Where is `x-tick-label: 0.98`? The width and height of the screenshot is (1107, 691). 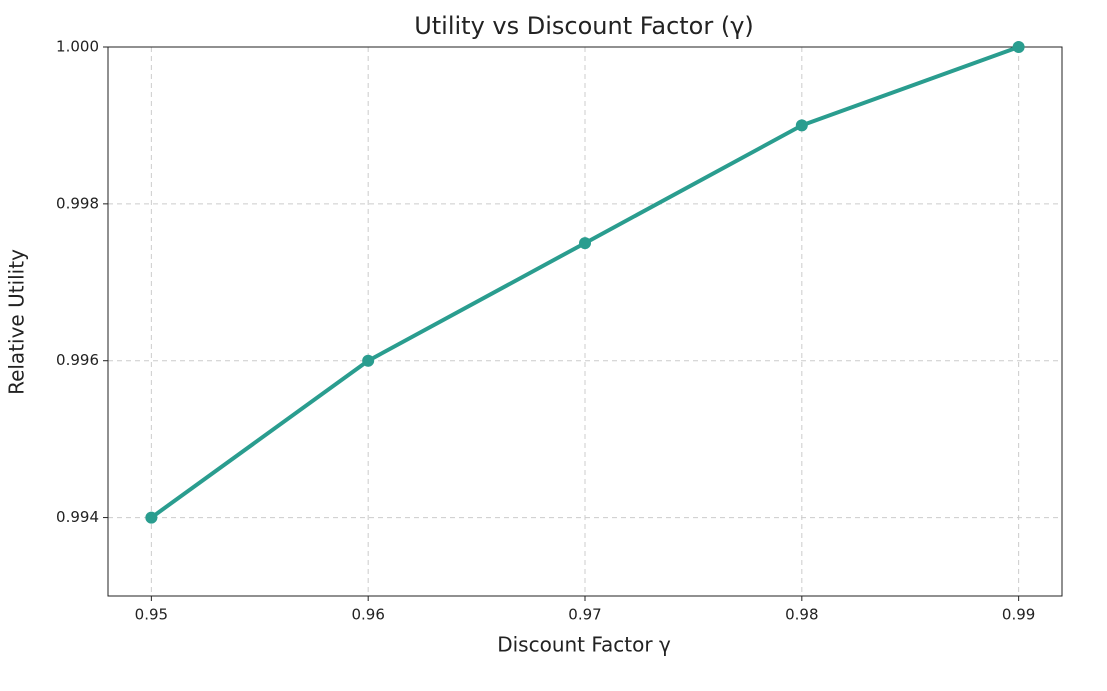
x-tick-label: 0.98 is located at coordinates (801, 615).